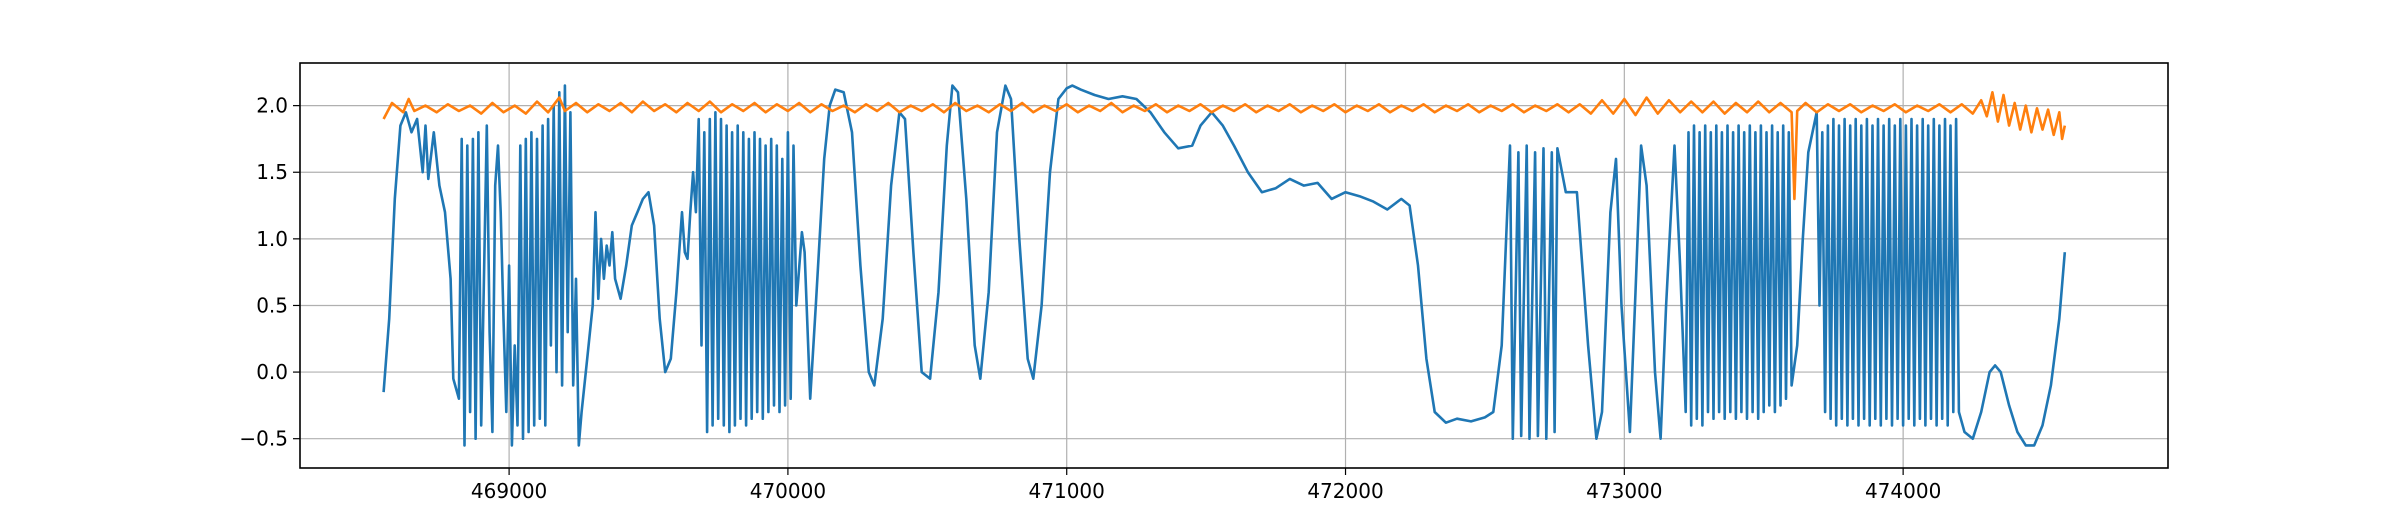 This screenshot has width=2400, height=525. What do you see at coordinates (1624, 491) in the screenshot?
I see `x-tick-label: 473000` at bounding box center [1624, 491].